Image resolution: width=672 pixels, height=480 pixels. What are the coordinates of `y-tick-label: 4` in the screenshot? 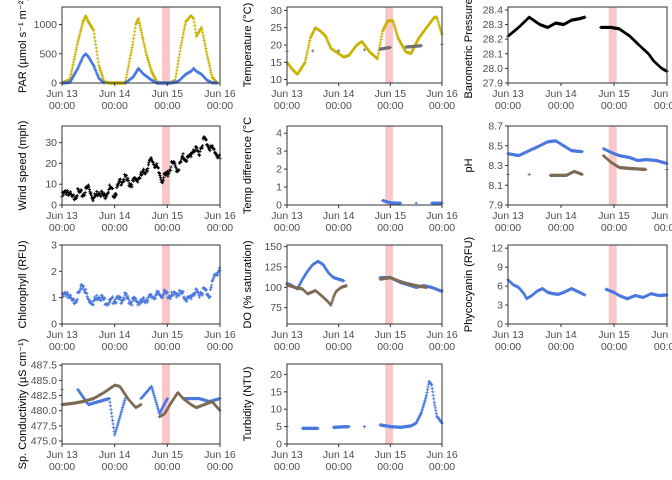 It's located at (279, 134).